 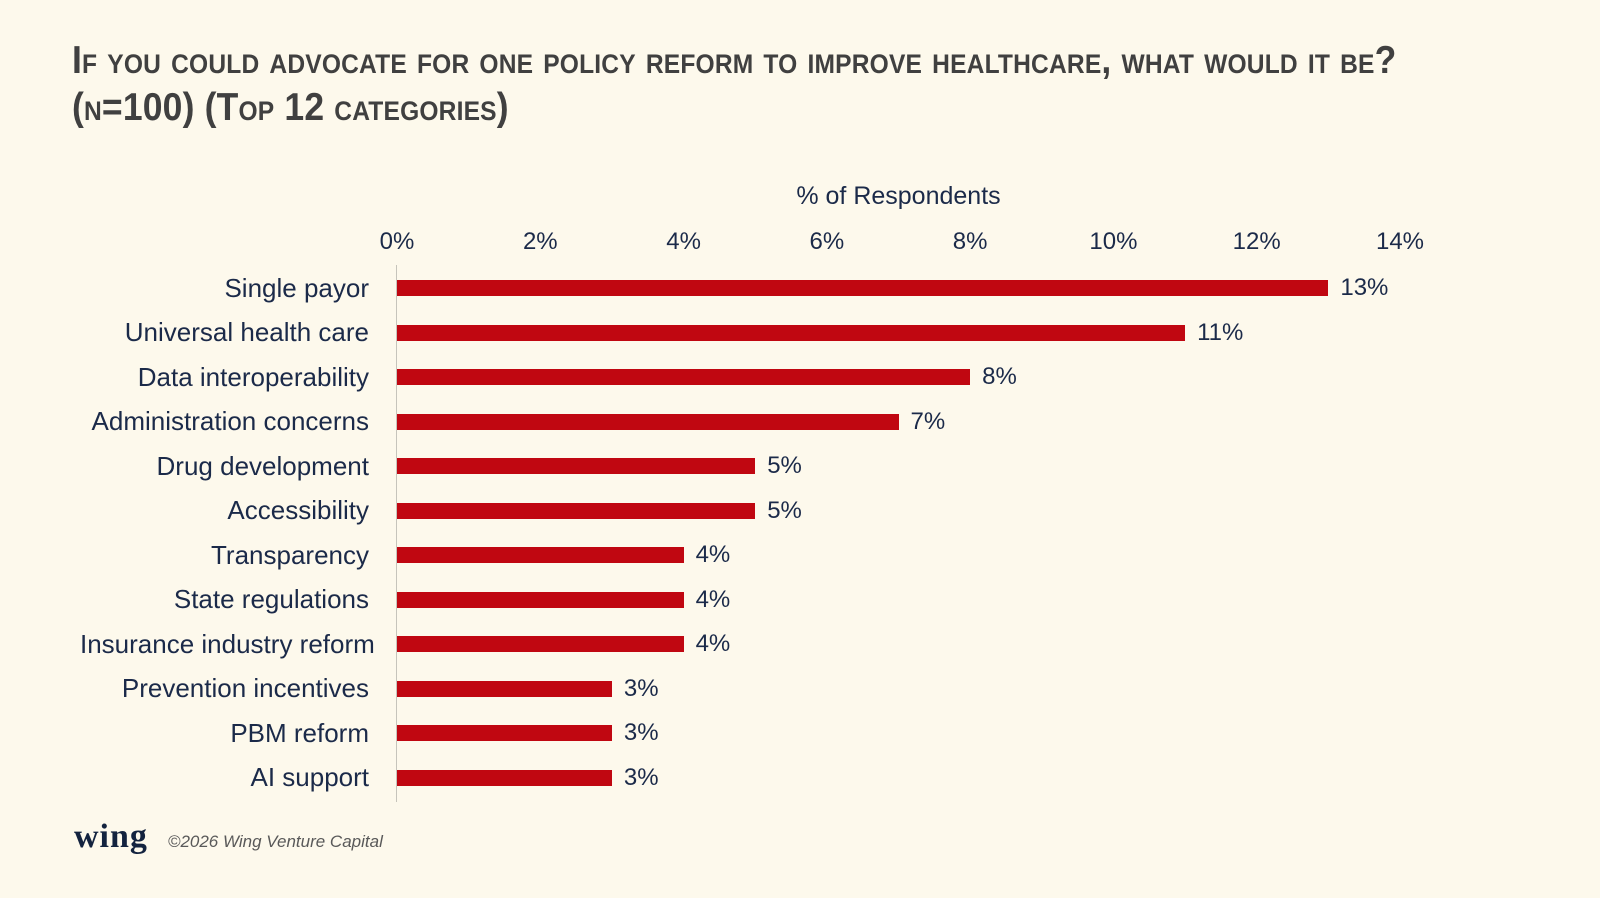 What do you see at coordinates (902, 244) in the screenshot?
I see `x-axis-ticks: 0% 2% 4% 6% 8% 10% 12% 14%` at bounding box center [902, 244].